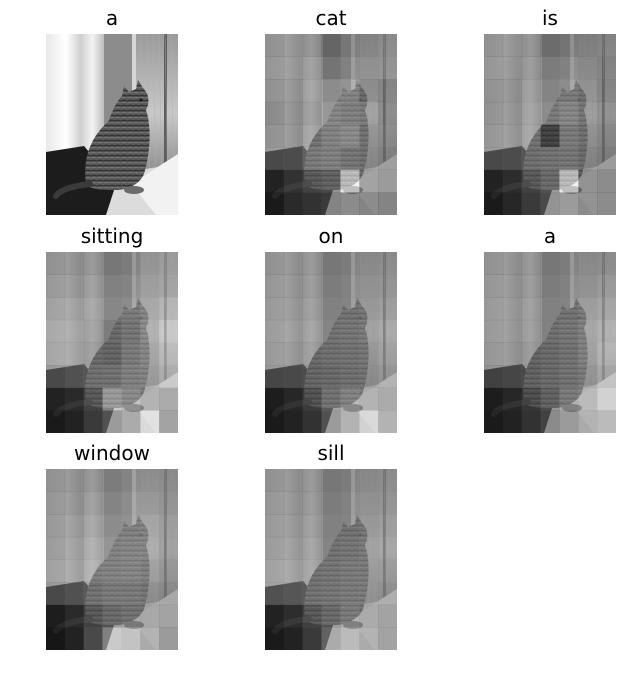 Image resolution: width=628 pixels, height=684 pixels. What do you see at coordinates (331, 453) in the screenshot?
I see `word-label: sill` at bounding box center [331, 453].